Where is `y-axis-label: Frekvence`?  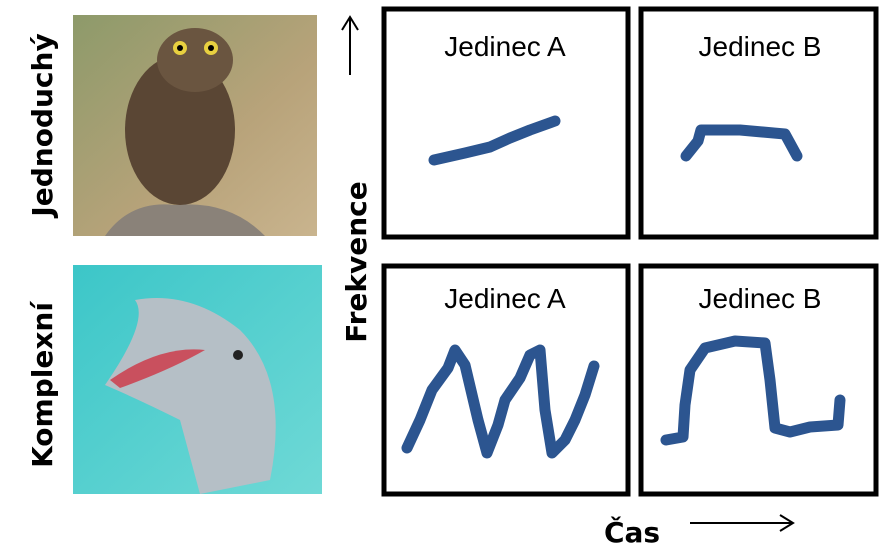 y-axis-label: Frekvence is located at coordinates (356, 262).